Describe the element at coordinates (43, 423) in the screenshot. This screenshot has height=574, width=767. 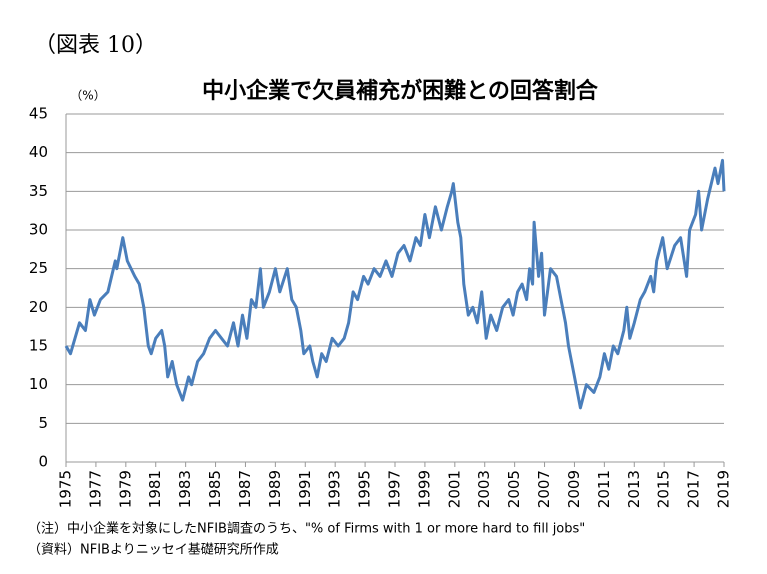
I see `y-tick-label: 5` at that location.